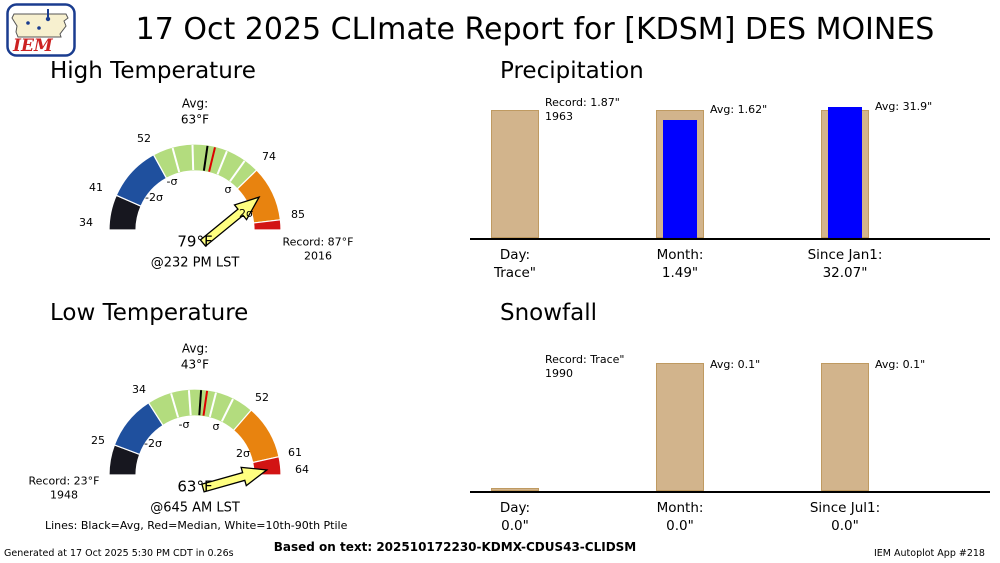 This screenshot has width=1000, height=563. Describe the element at coordinates (559, 117) in the screenshot. I see `note-line2: 1963` at that location.